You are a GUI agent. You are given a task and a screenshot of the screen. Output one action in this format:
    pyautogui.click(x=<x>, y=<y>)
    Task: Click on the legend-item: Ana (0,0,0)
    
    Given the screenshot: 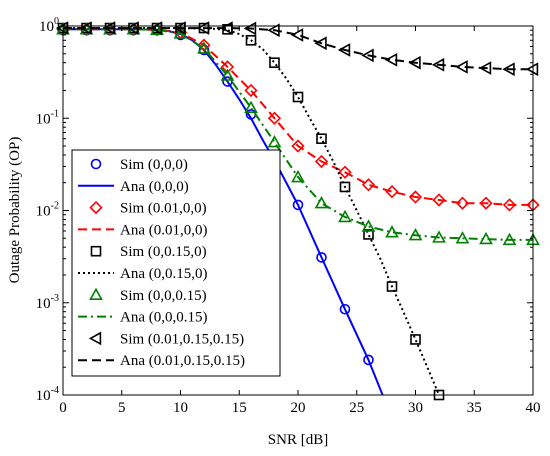 What is the action you would take?
    pyautogui.click(x=133, y=187)
    